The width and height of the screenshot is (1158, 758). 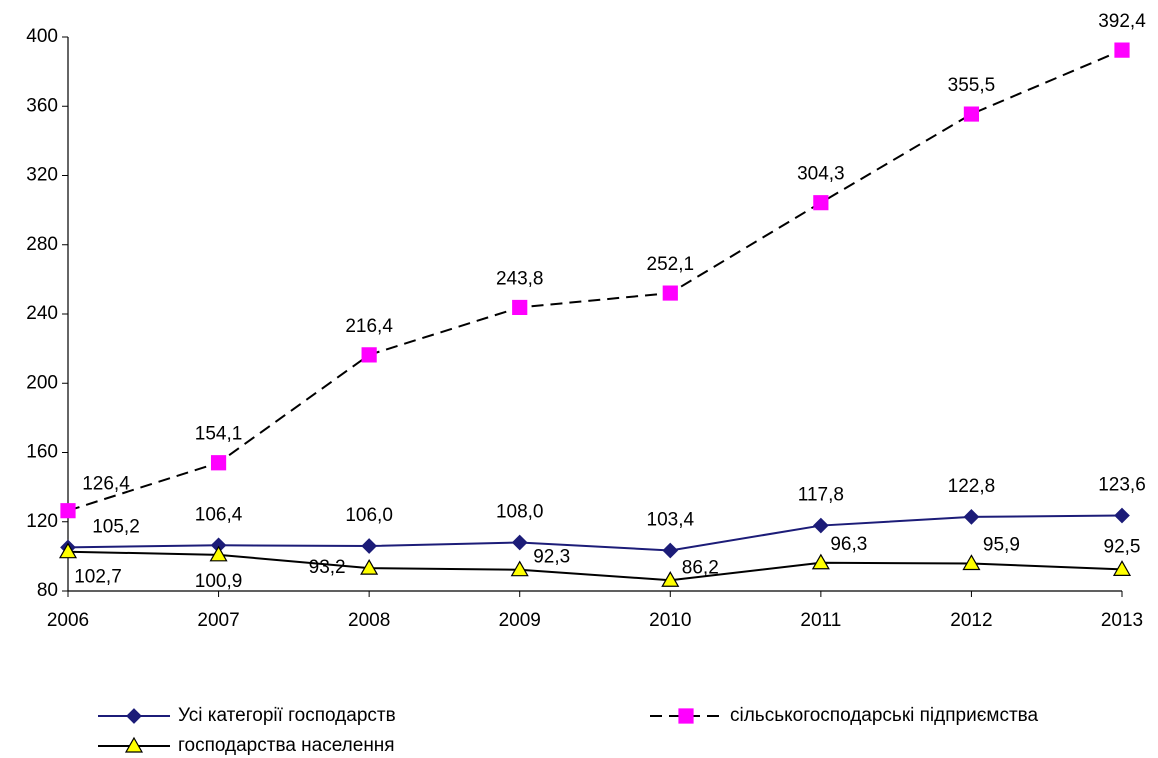 I want to click on data-label: 100,9, so click(x=219, y=581).